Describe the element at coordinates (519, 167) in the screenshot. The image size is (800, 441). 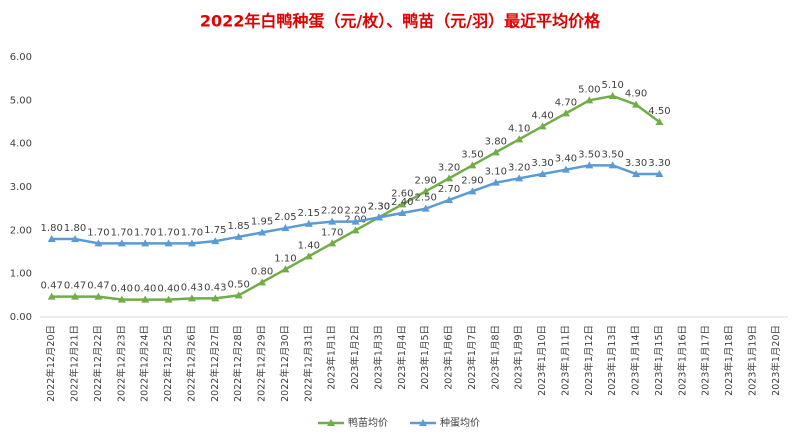
I see `value-label: 3.20` at that location.